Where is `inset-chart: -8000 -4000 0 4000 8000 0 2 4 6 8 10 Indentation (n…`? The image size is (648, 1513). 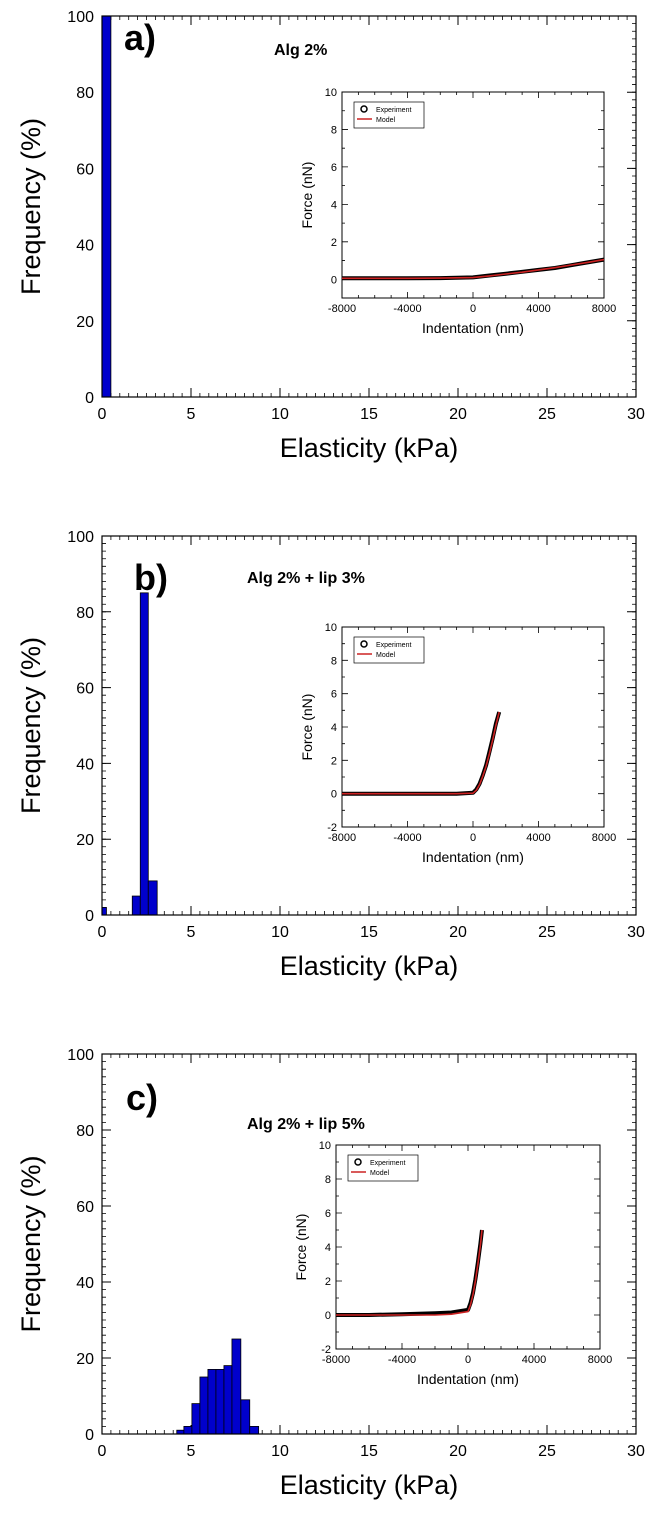 inset-chart: -8000 -4000 0 4000 8000 0 2 4 6 8 10 Indentation (n… is located at coordinates (457, 211).